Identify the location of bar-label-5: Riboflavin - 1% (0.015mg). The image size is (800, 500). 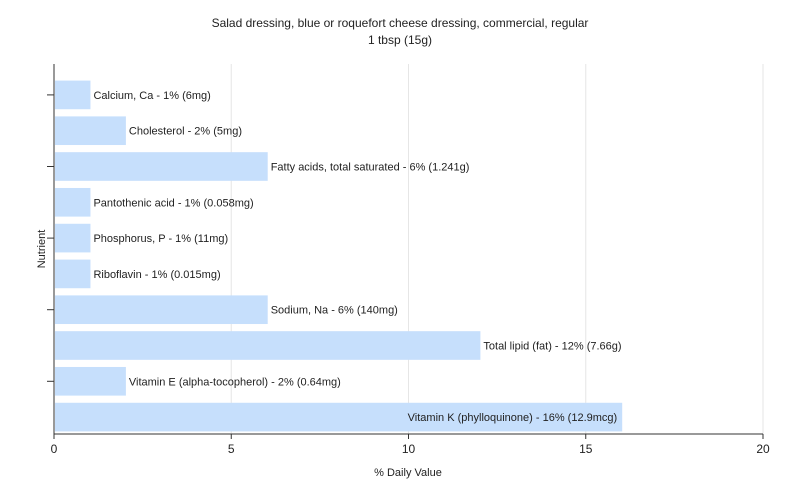
(156, 275).